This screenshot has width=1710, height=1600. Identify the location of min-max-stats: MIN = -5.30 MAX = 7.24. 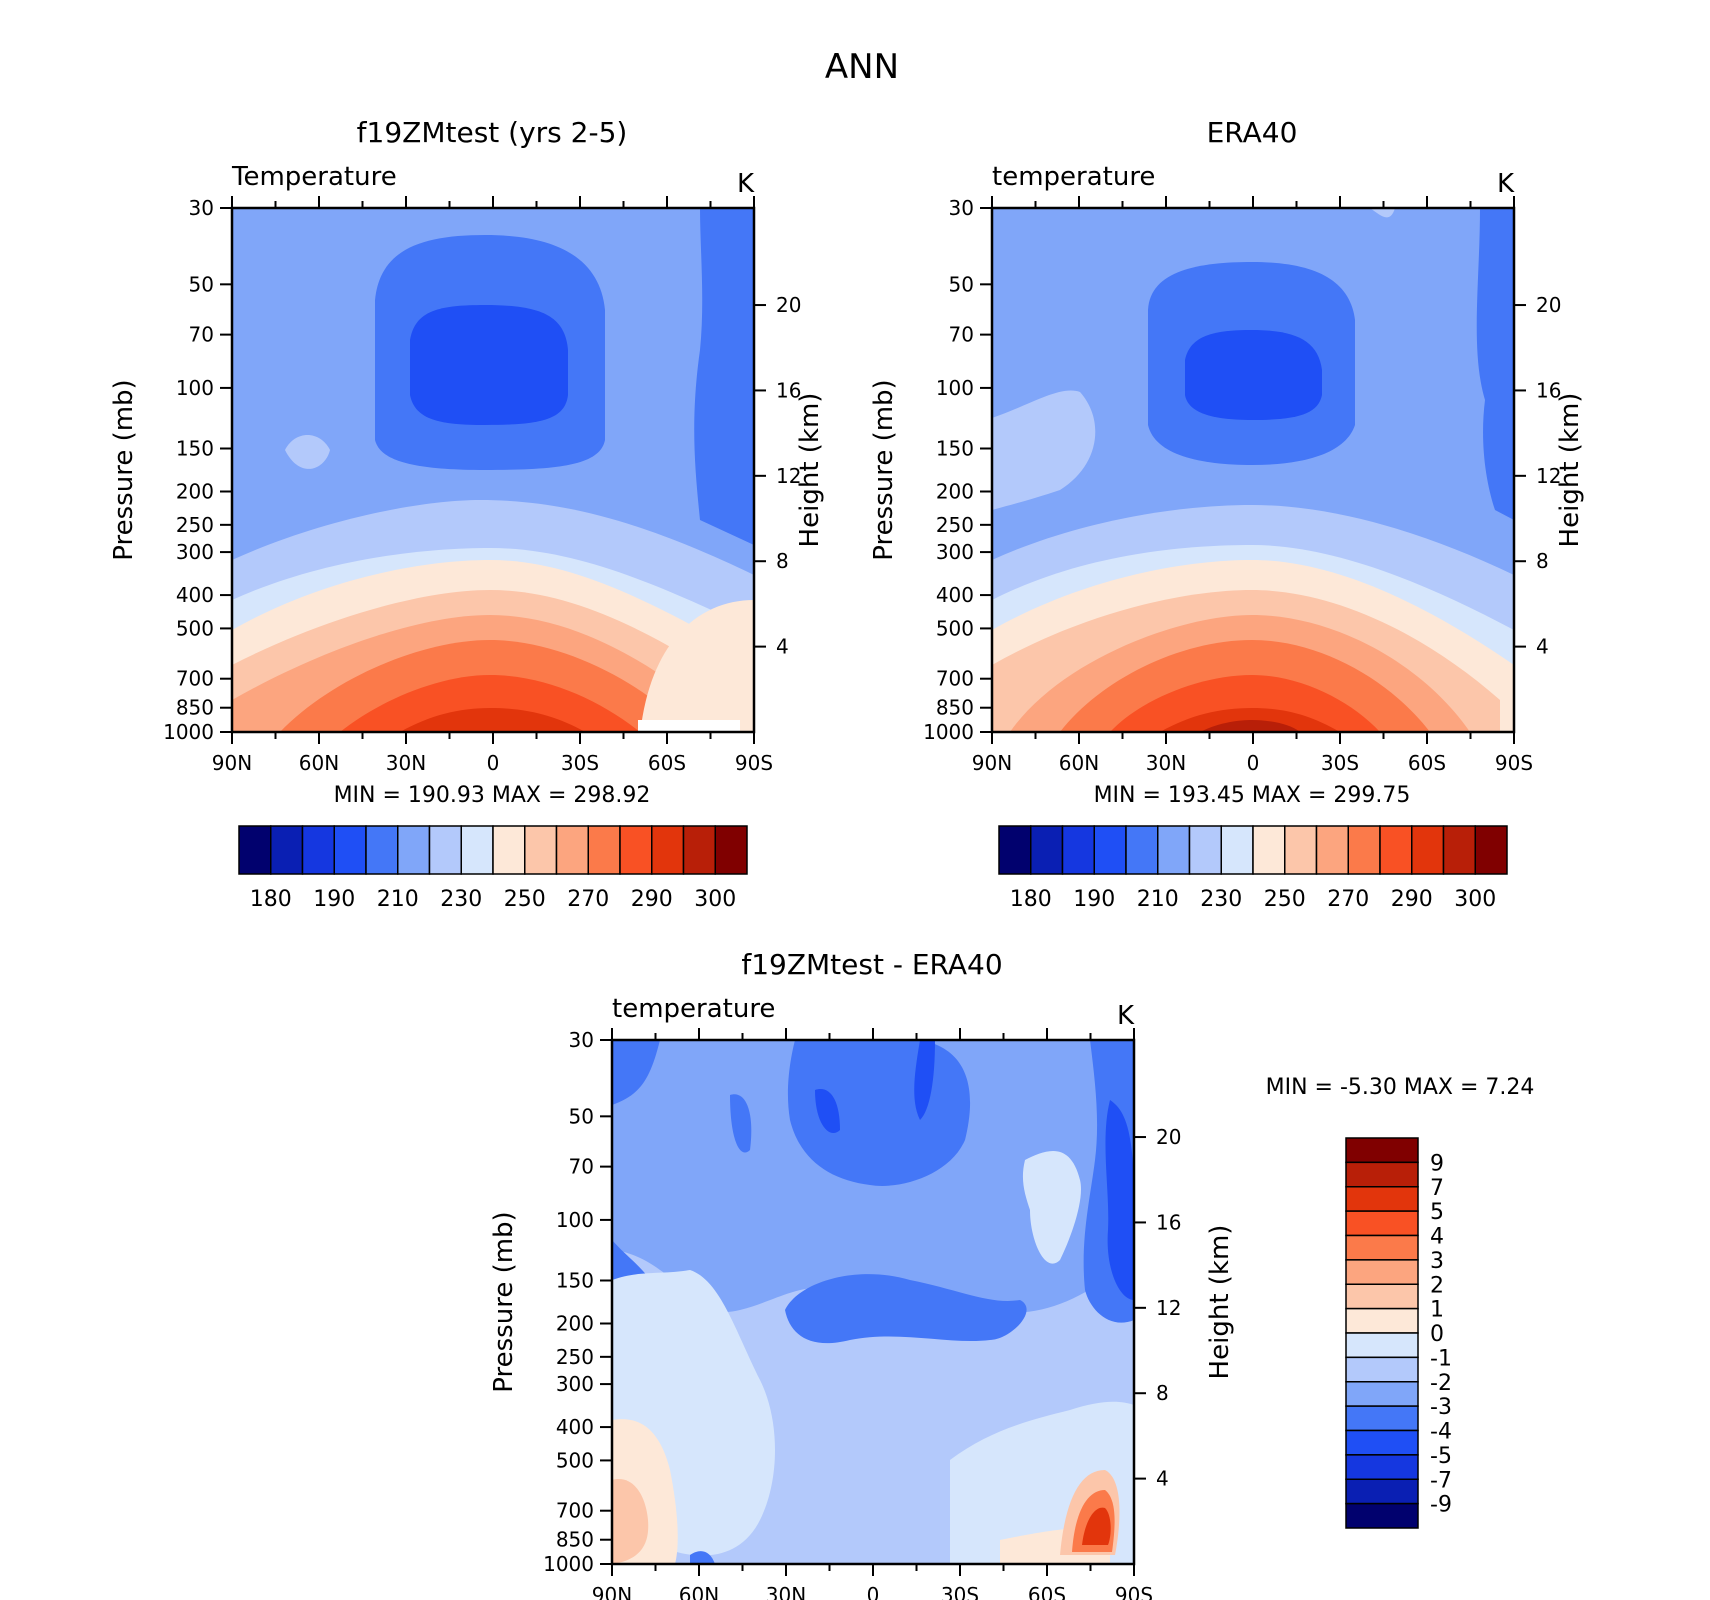
(1400, 1087).